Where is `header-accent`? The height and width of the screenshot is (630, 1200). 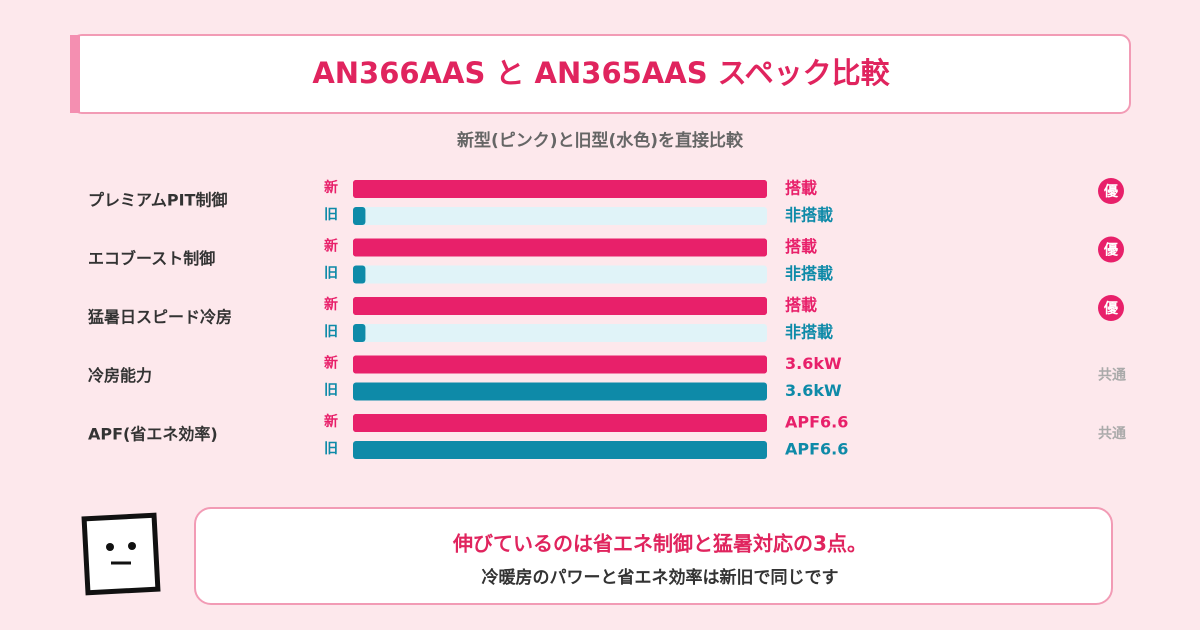
header-accent is located at coordinates (75, 74).